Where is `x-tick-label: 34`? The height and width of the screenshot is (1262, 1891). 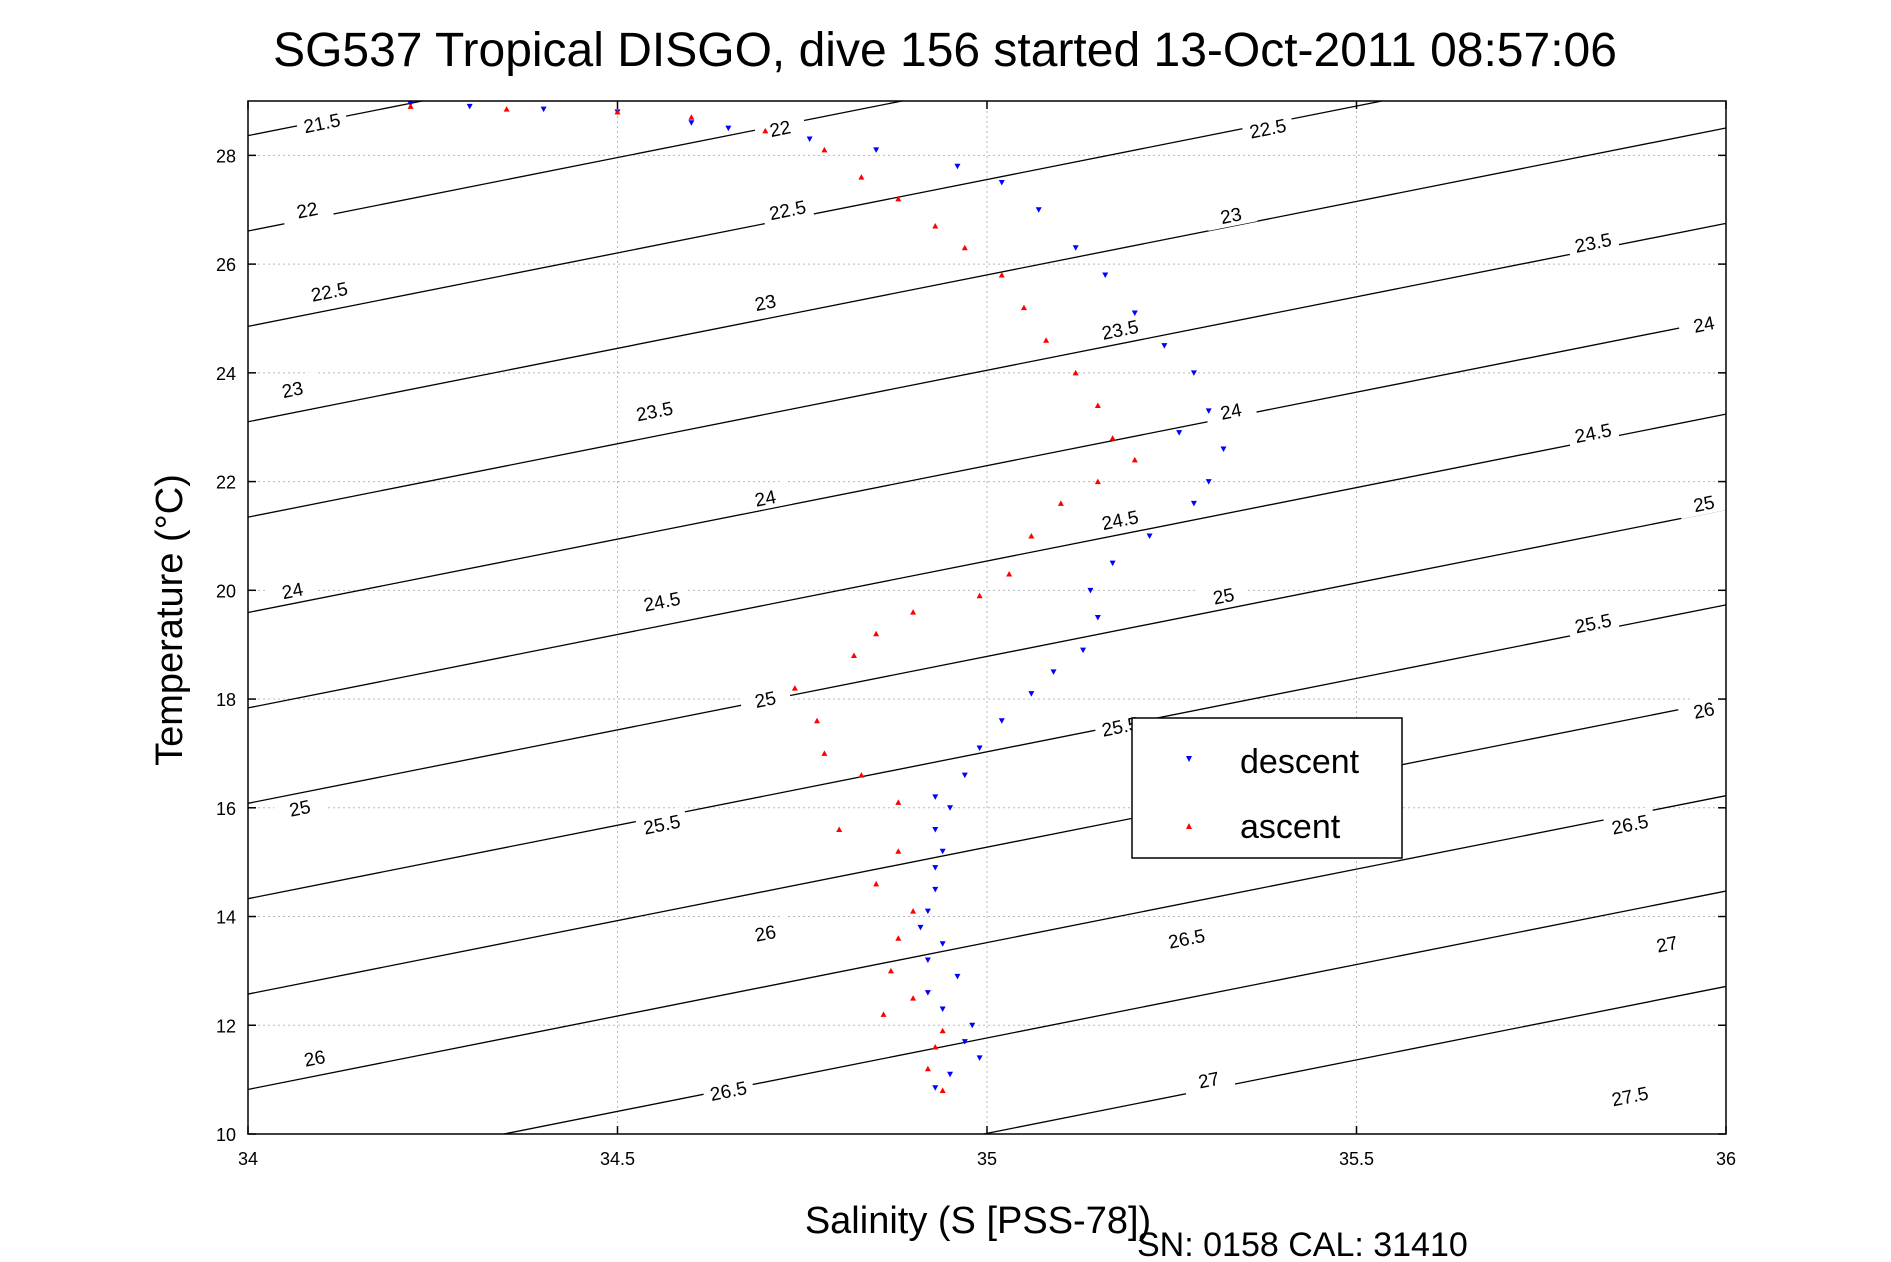
x-tick-label: 34 is located at coordinates (248, 1159).